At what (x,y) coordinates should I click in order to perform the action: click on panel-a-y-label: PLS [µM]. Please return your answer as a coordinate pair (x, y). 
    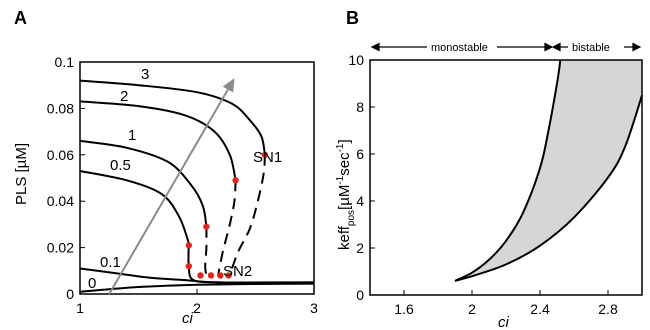
    Looking at the image, I should click on (21, 174).